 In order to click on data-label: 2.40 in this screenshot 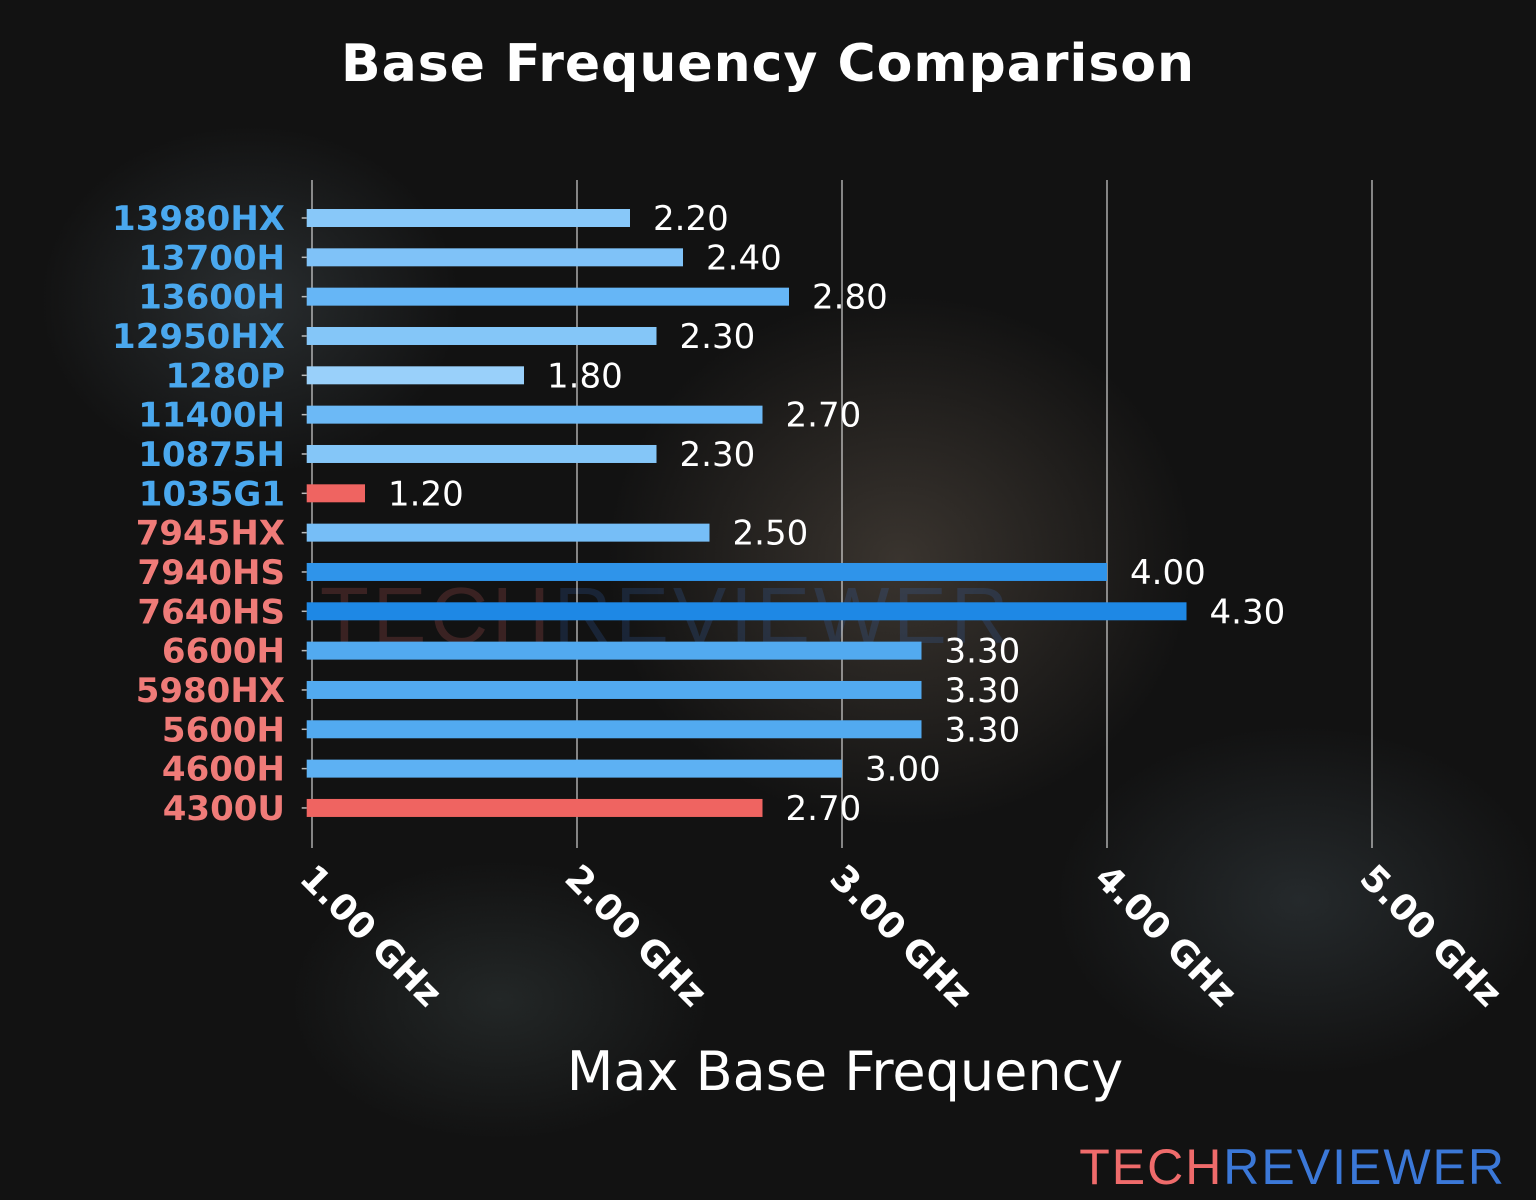, I will do `click(744, 258)`.